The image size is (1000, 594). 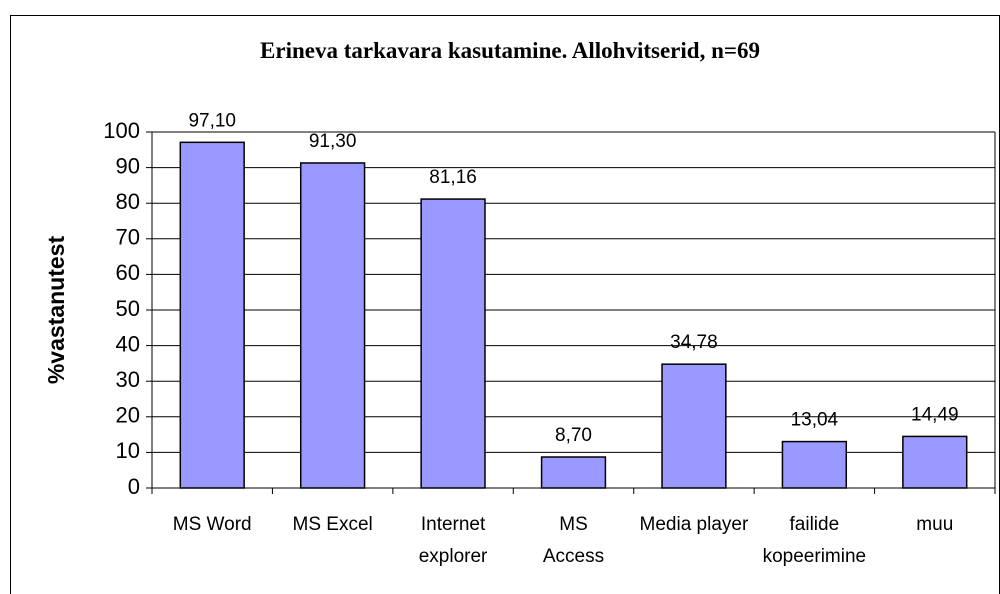 I want to click on y-axis-title: %vastanutest, so click(x=56, y=310).